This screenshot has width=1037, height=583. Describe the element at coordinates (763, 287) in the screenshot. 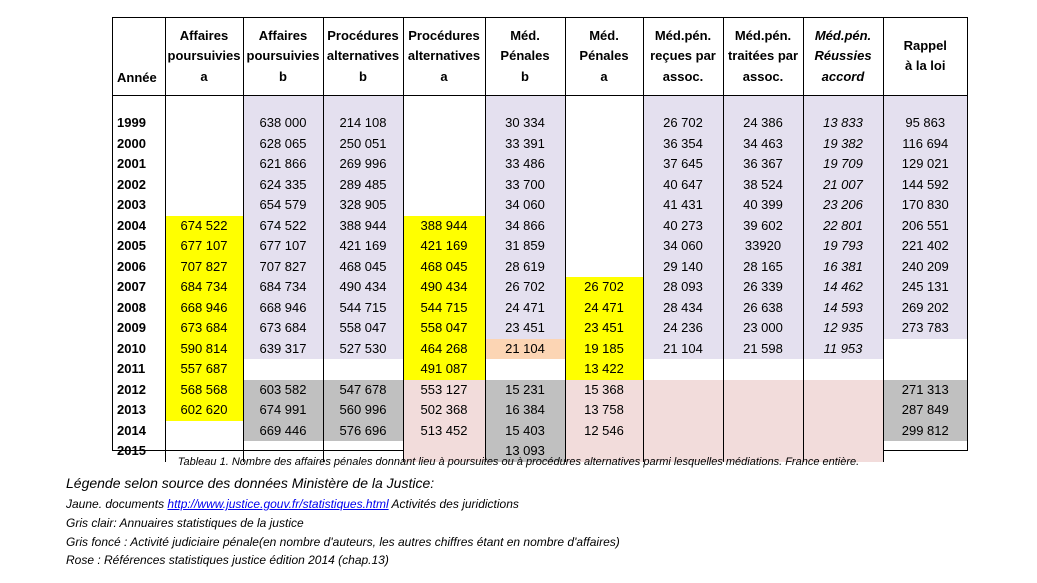

I see `cell-med-pen-traitees: 26 339` at that location.